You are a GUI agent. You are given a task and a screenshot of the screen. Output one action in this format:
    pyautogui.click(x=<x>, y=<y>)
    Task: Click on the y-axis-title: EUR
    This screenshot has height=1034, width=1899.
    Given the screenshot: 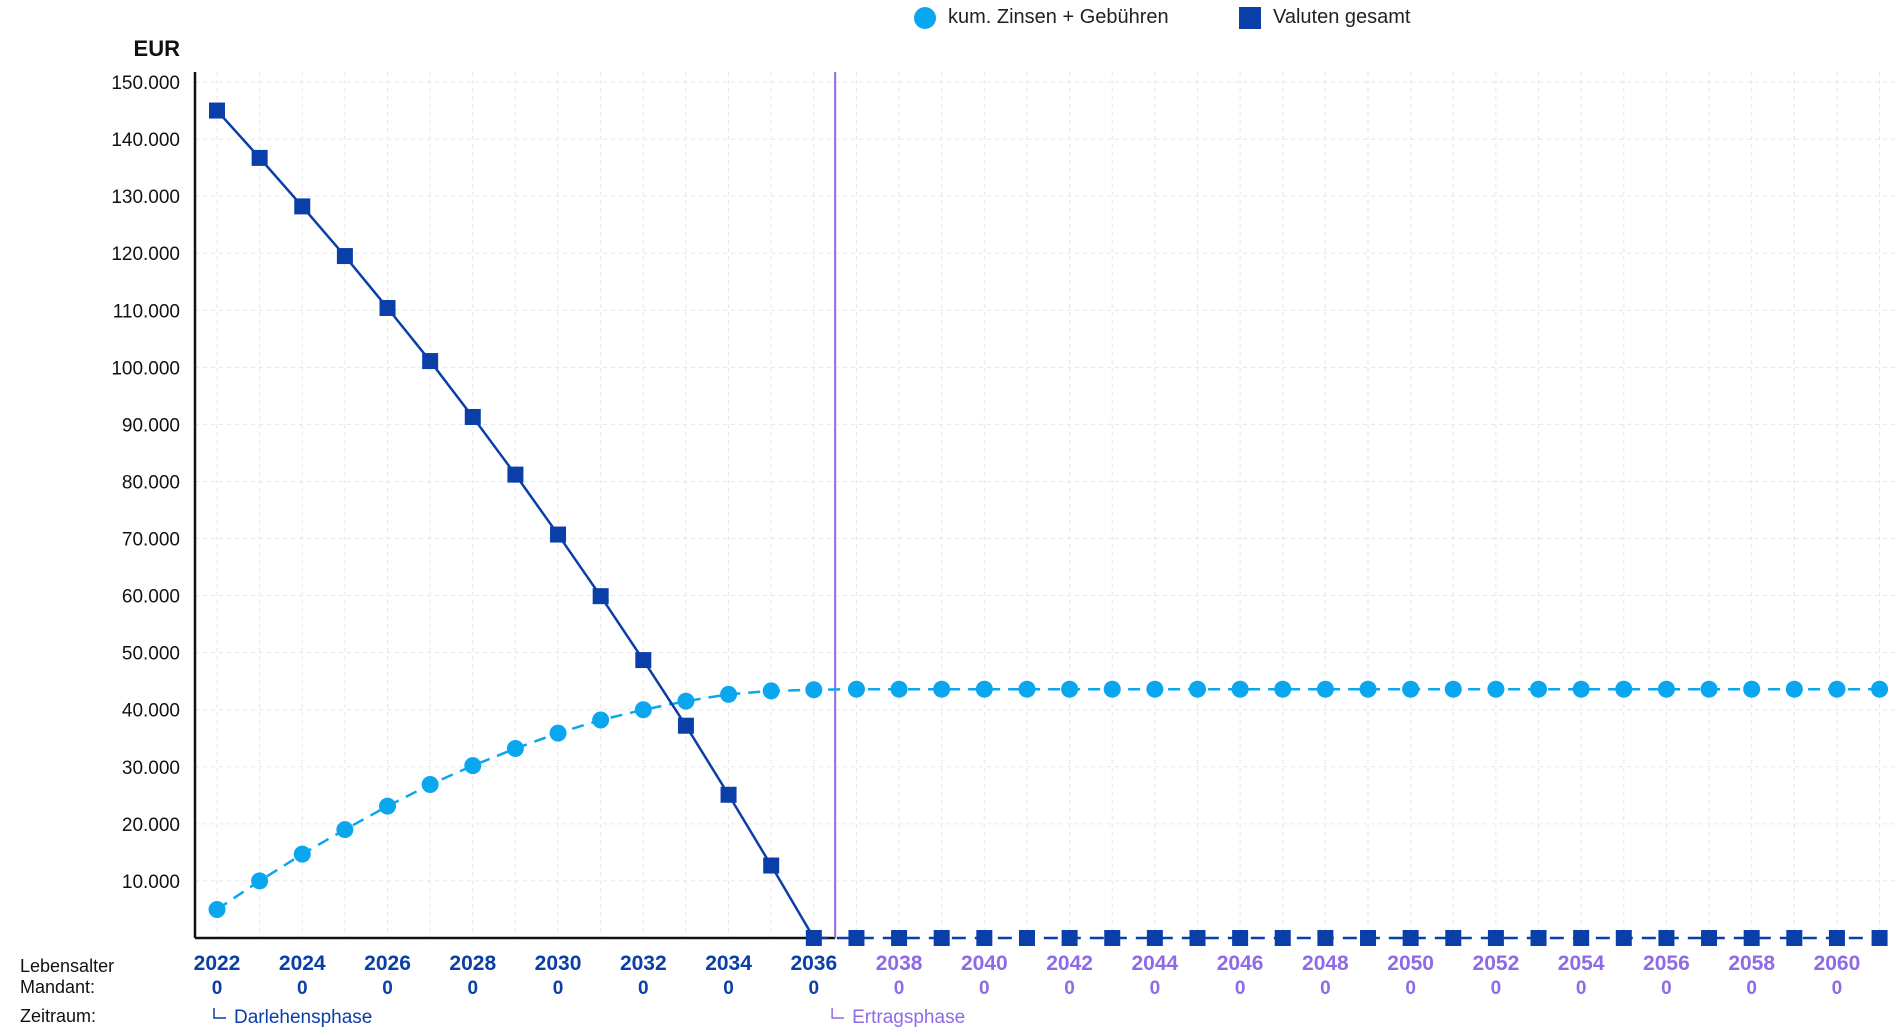 What is the action you would take?
    pyautogui.click(x=157, y=48)
    